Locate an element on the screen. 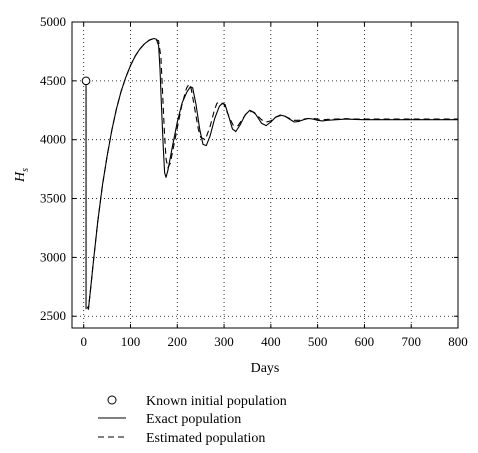  x-tick-label: 0 is located at coordinates (83, 341).